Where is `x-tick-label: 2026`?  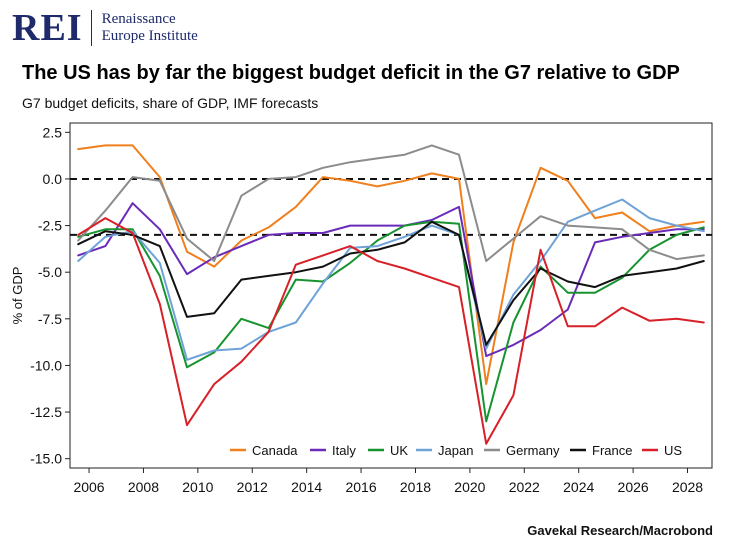
x-tick-label: 2026 is located at coordinates (633, 487).